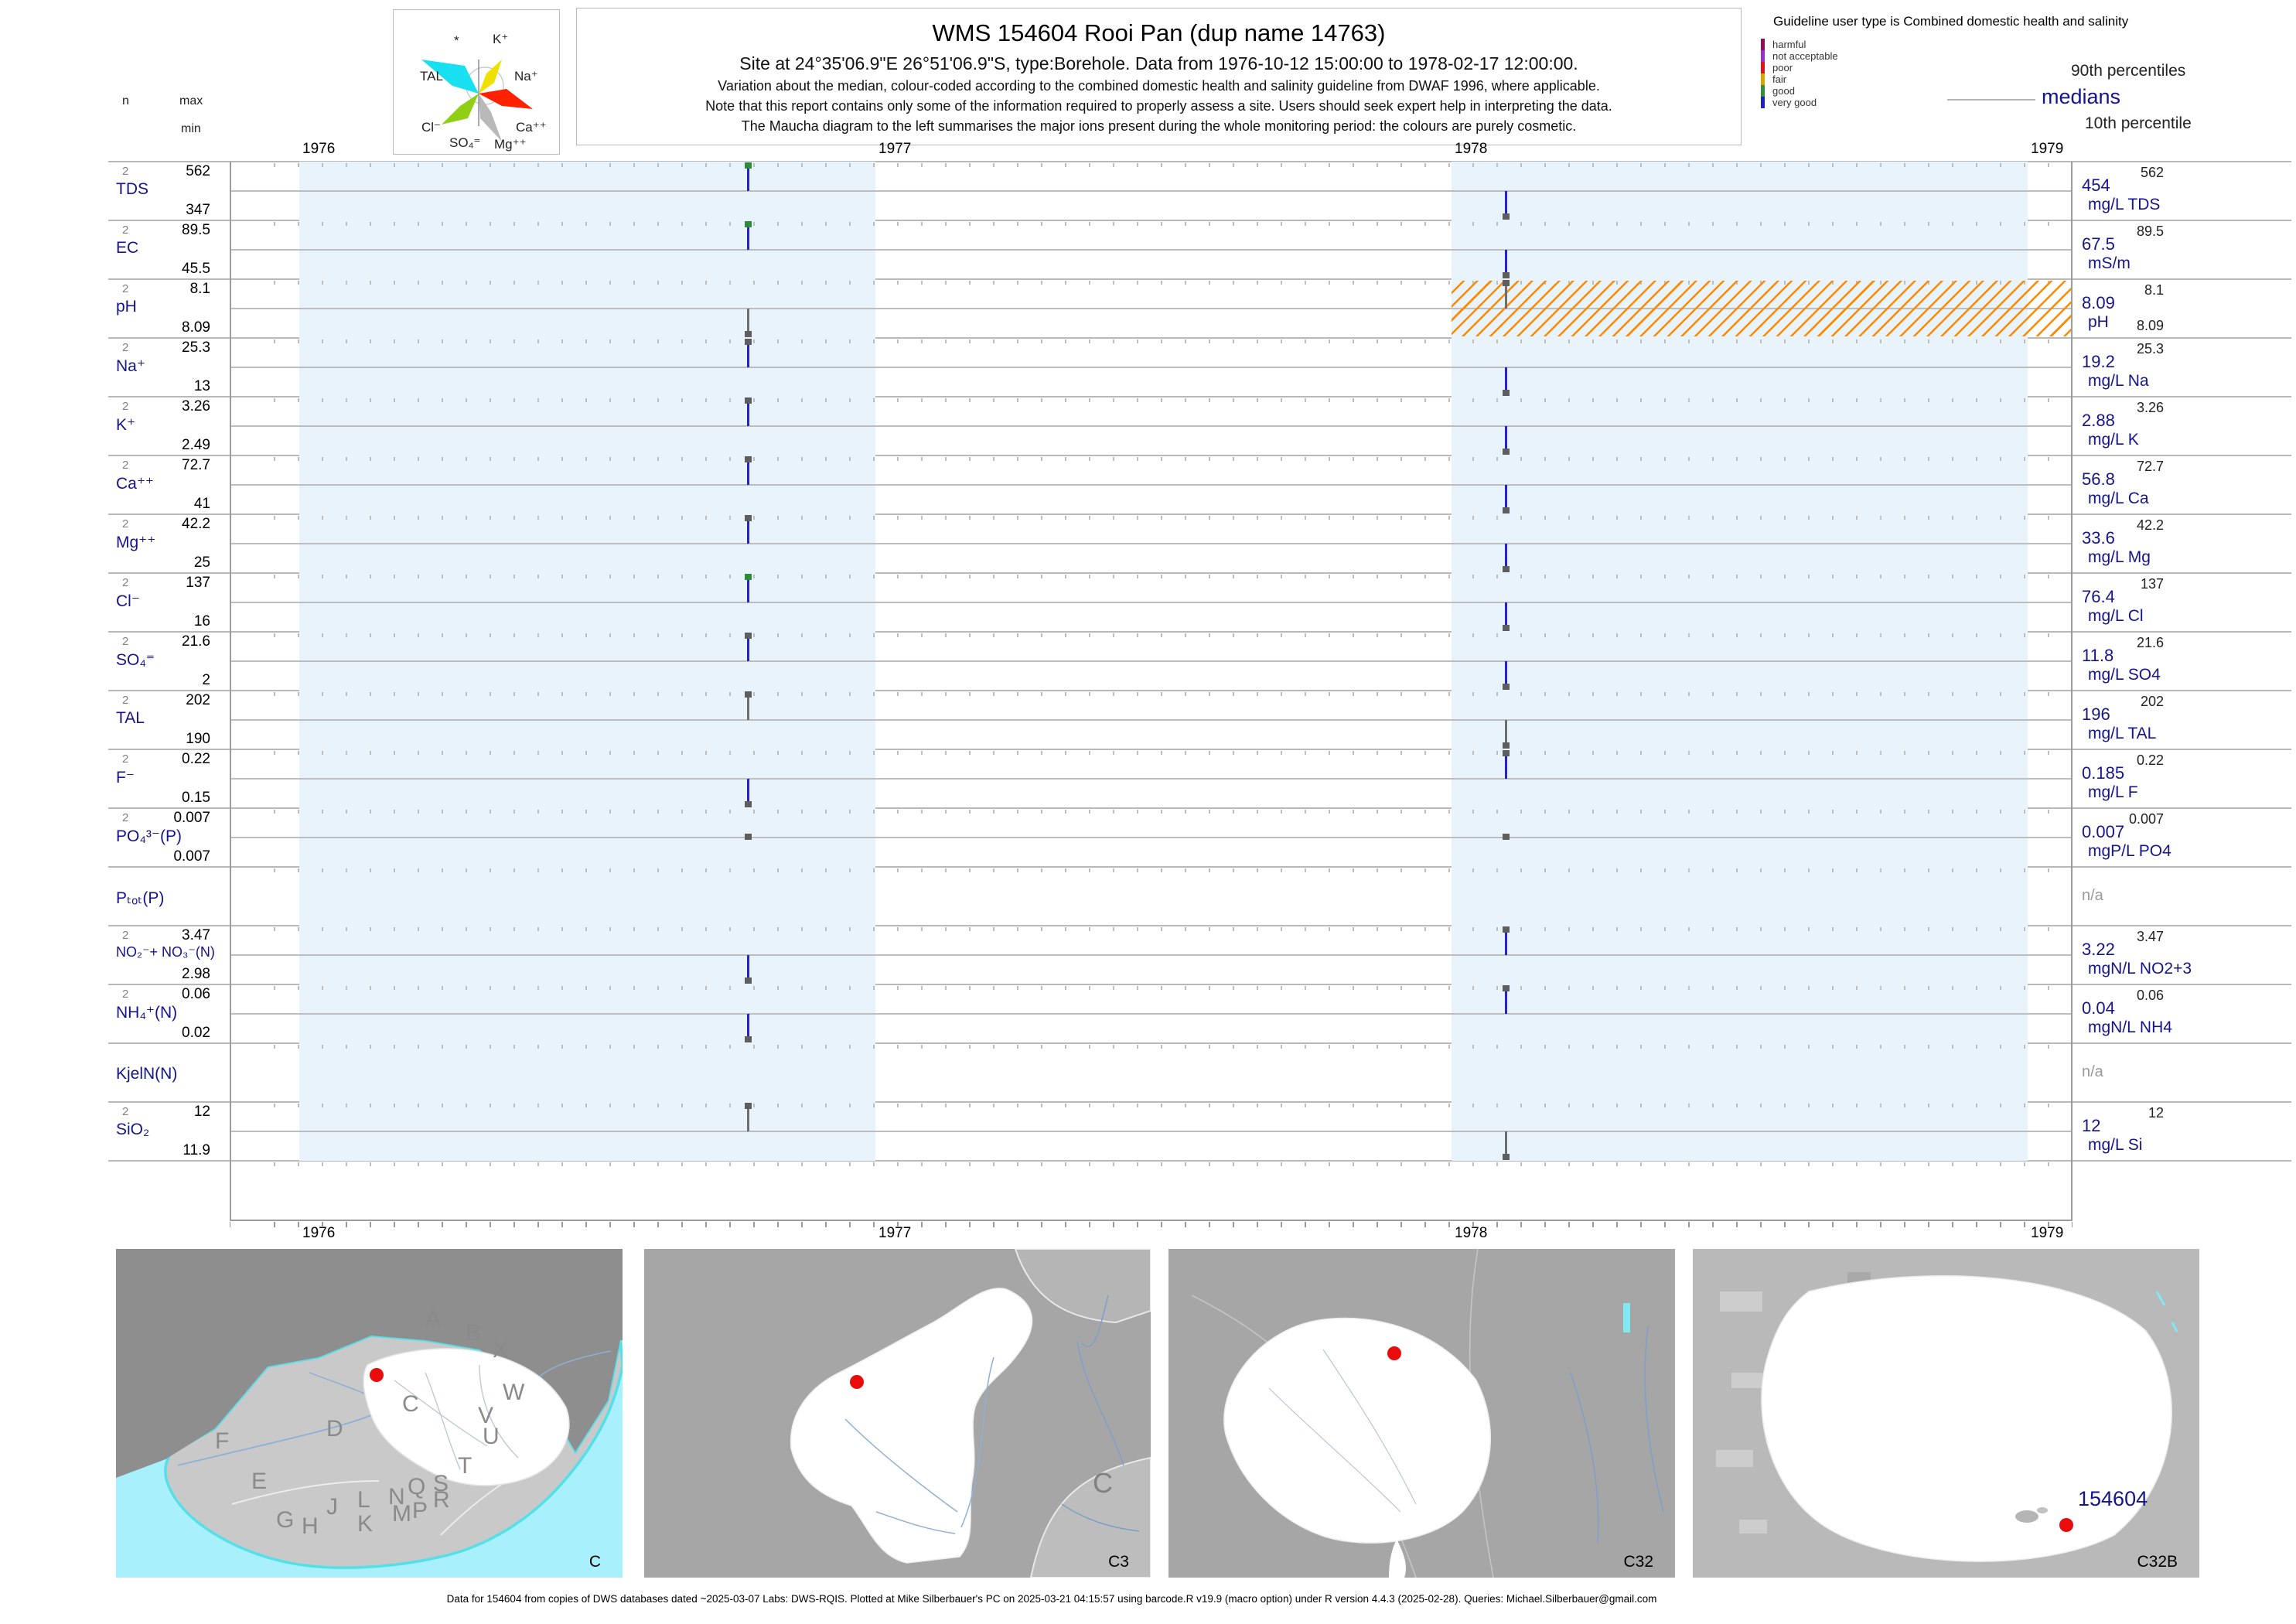 The height and width of the screenshot is (1624, 2296). Describe the element at coordinates (2092, 1071) in the screenshot. I see `na-value: n/a` at that location.